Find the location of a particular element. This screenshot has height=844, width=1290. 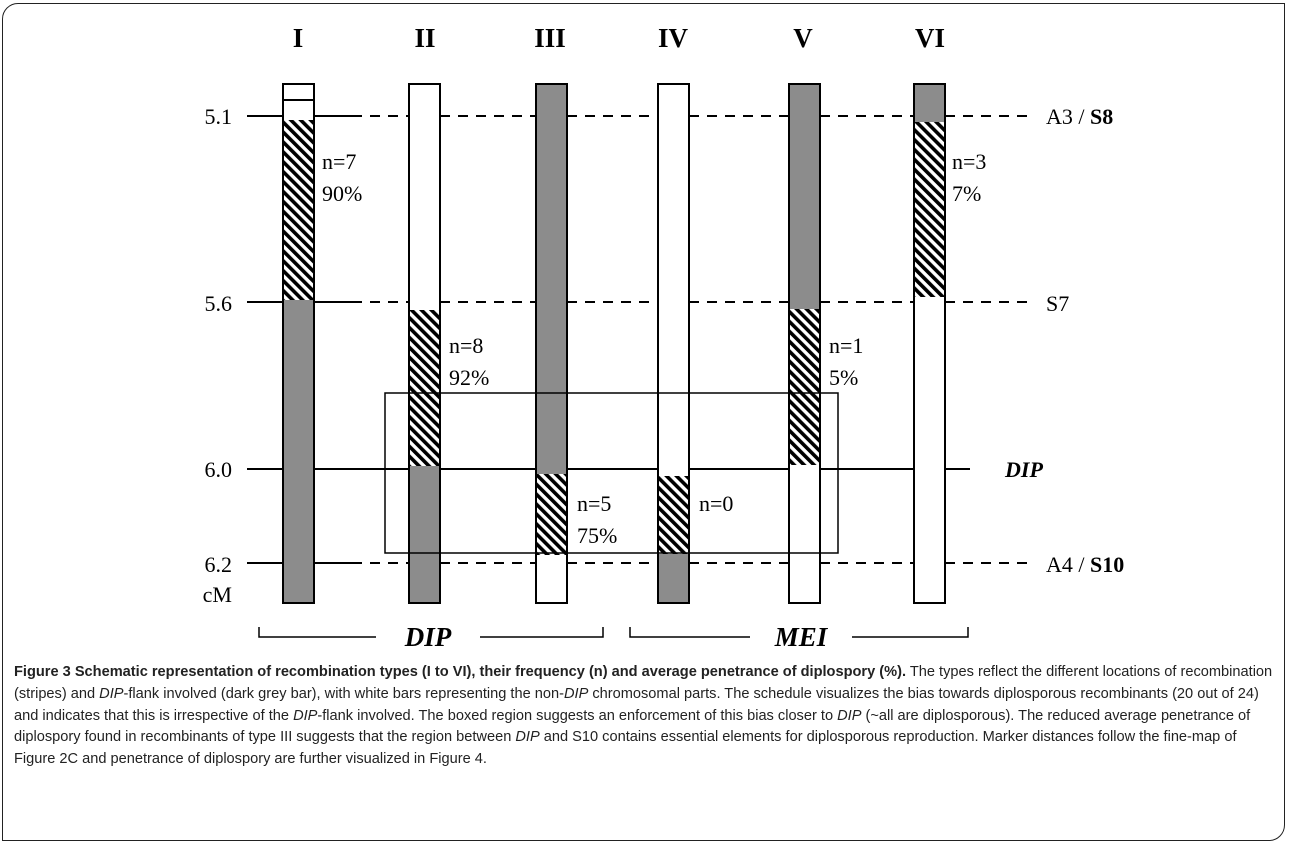

annotation-n-type-ii: n=8 is located at coordinates (466, 345).